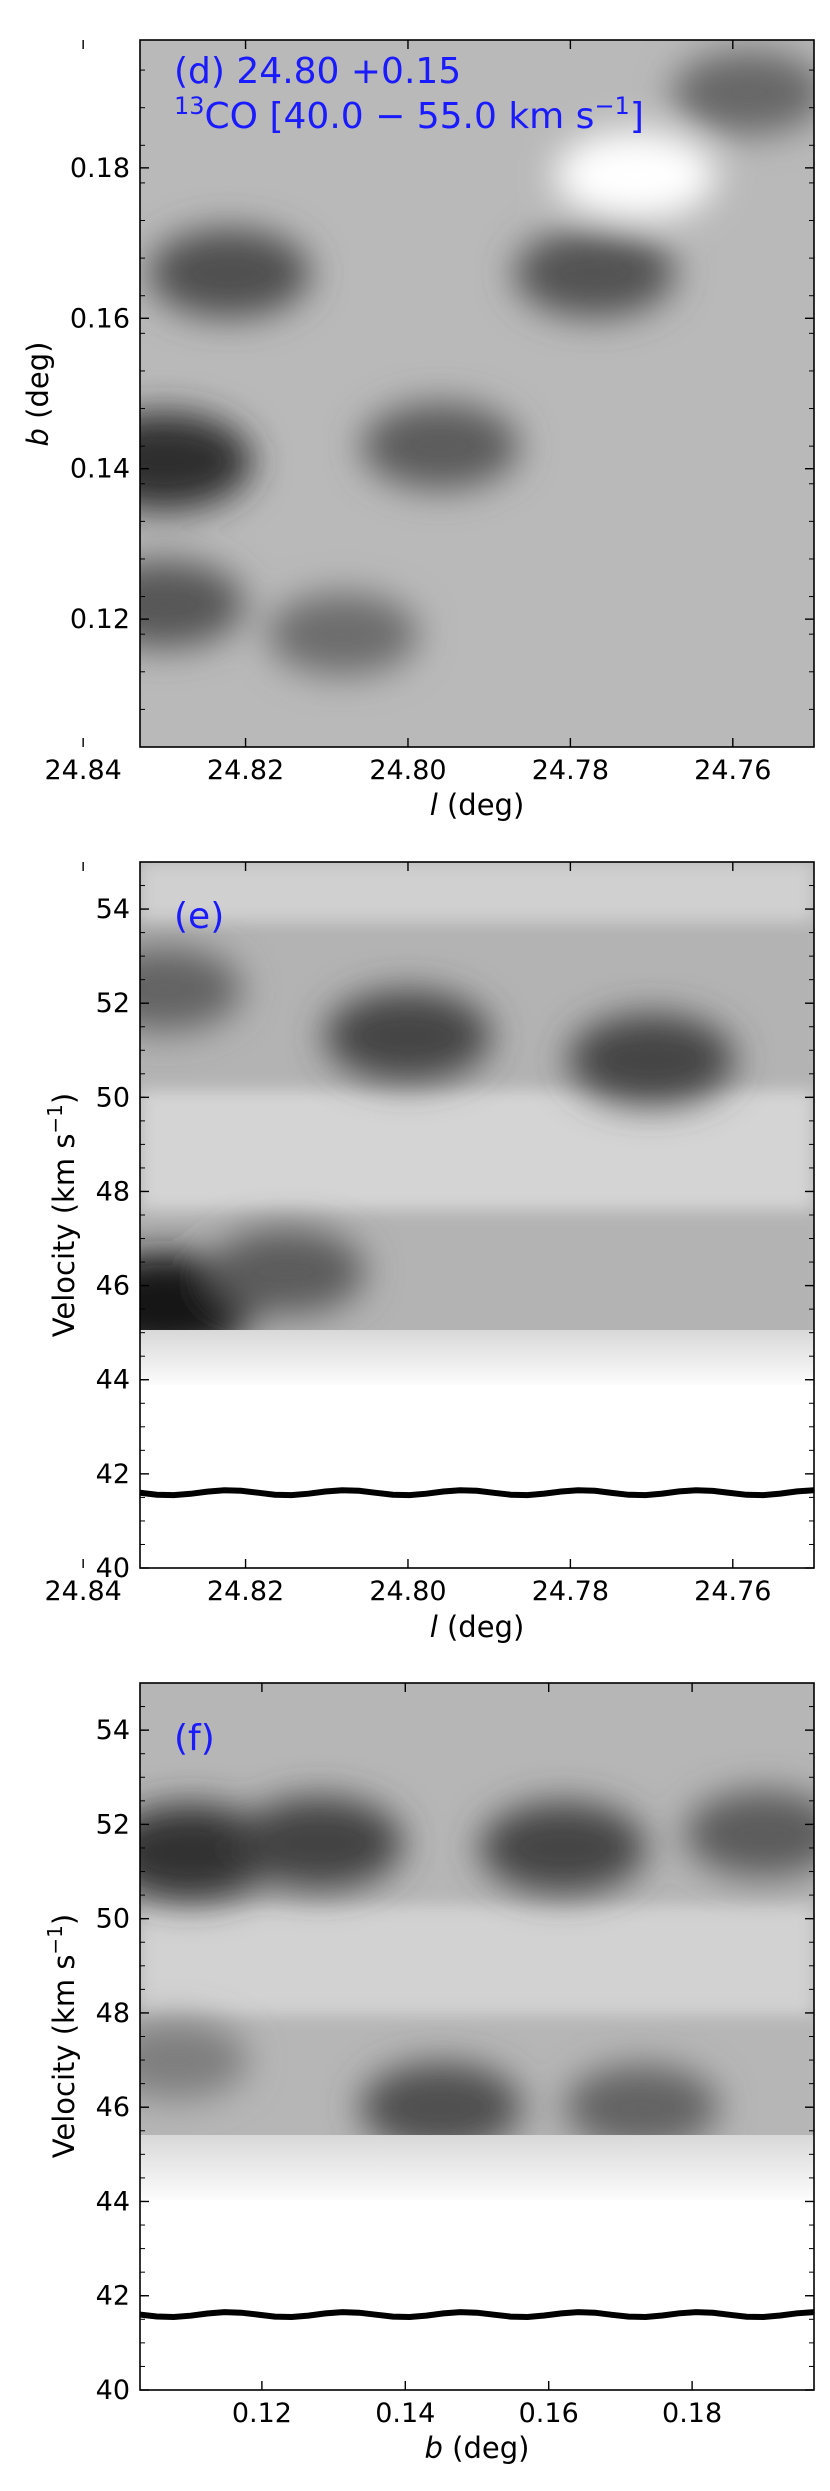 The image size is (830, 2491). Describe the element at coordinates (405, 2413) in the screenshot. I see `xtick-label: 0.14` at that location.